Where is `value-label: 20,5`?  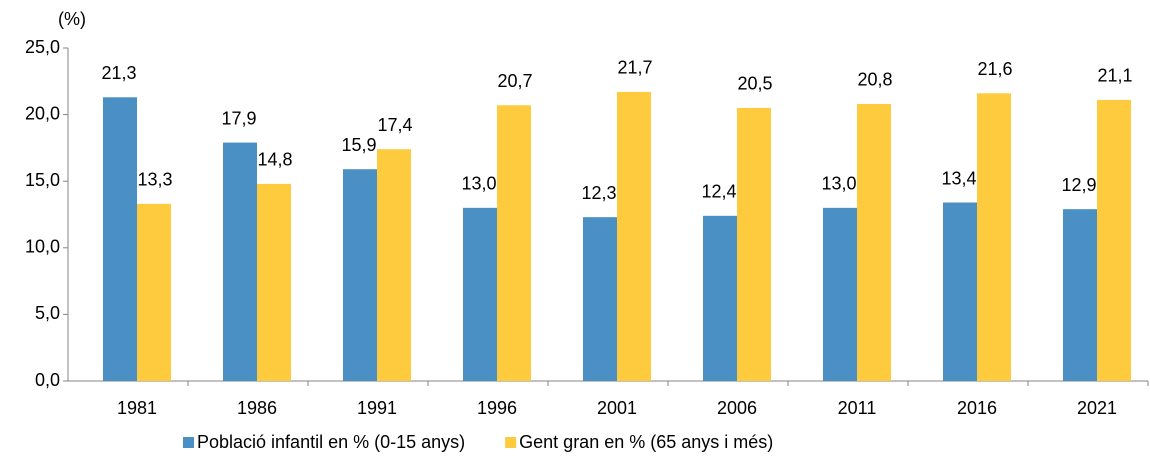 value-label: 20,5 is located at coordinates (754, 84).